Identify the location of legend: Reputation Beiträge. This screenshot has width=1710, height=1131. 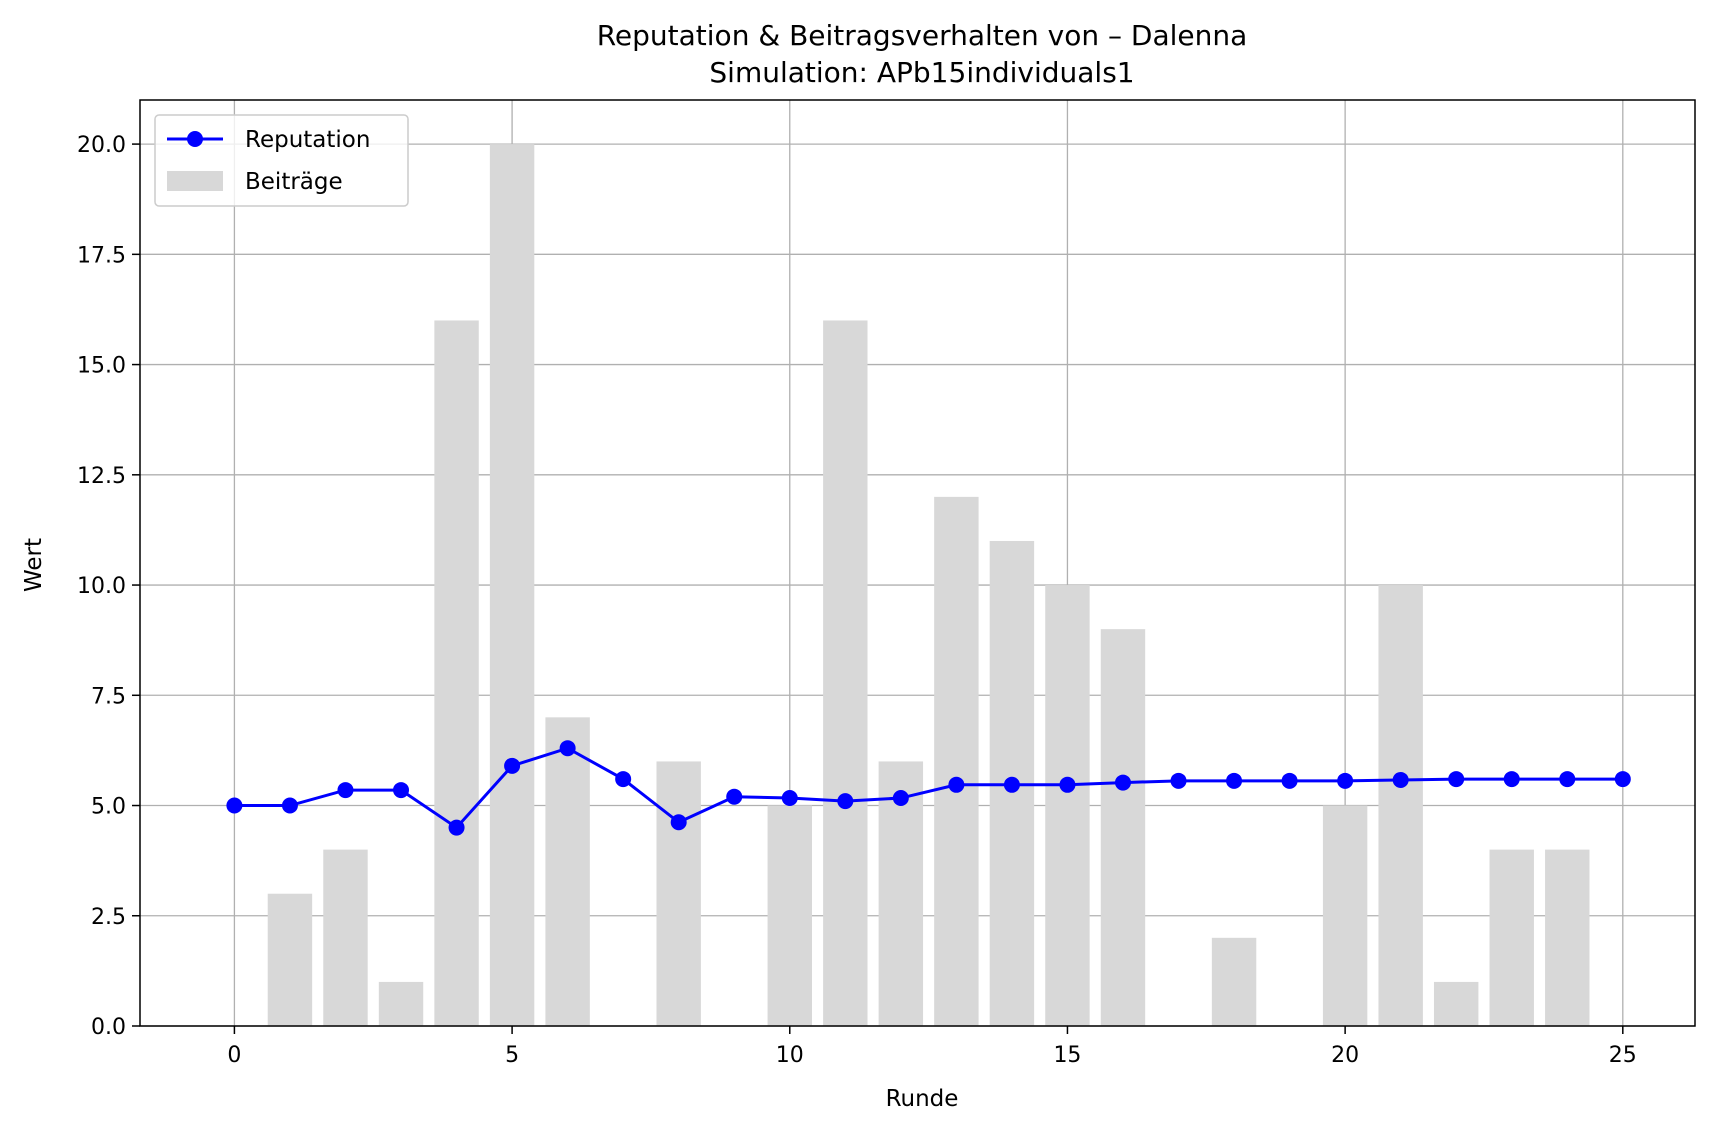
(281, 160).